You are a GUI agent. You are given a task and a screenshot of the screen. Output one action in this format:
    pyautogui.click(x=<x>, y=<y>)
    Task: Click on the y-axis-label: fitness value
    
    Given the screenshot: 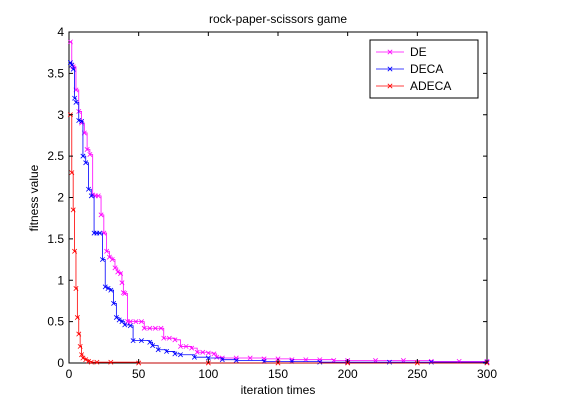 What is the action you would take?
    pyautogui.click(x=34, y=197)
    